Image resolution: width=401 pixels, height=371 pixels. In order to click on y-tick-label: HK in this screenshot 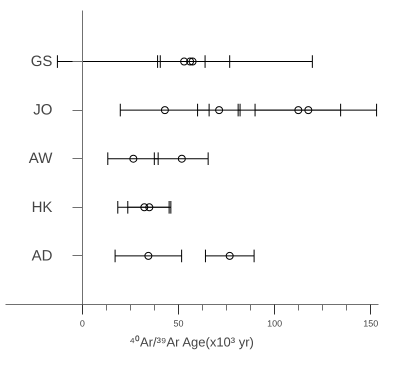, I will do `click(42, 207)`.